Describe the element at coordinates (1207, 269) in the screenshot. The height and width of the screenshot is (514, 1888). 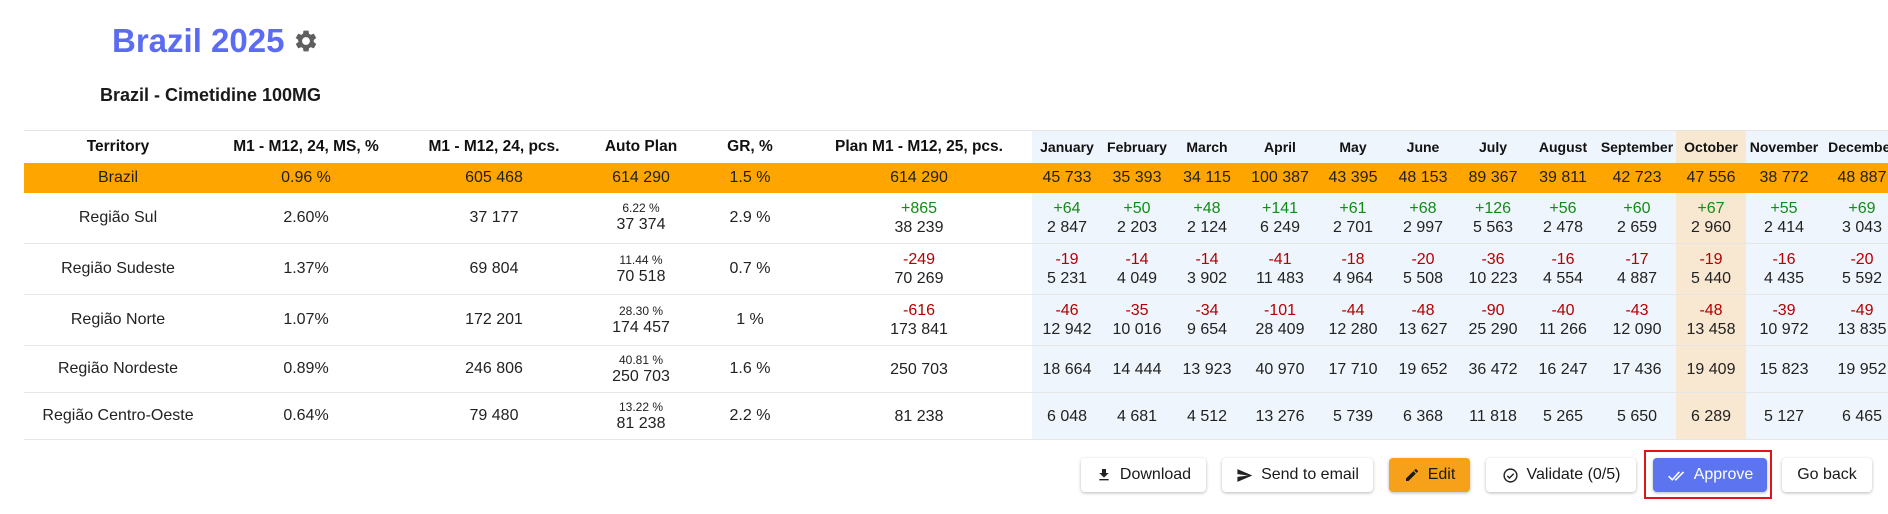
I see `month-cell: -14 3 902` at that location.